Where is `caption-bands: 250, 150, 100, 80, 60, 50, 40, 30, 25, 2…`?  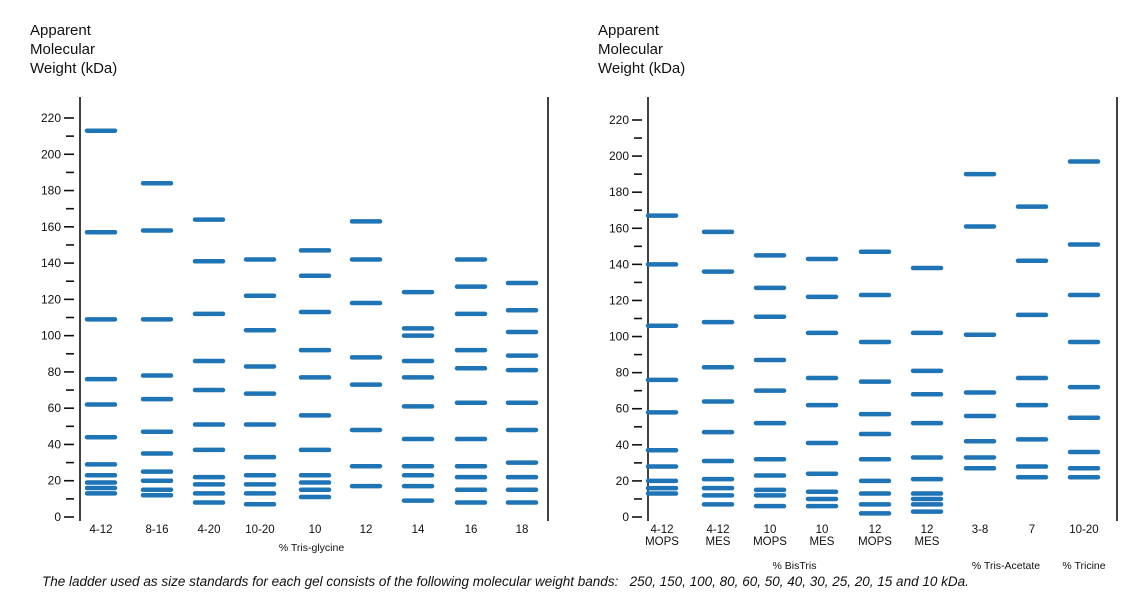
caption-bands: 250, 150, 100, 80, 60, 50, 40, 30, 25, 2… is located at coordinates (799, 581).